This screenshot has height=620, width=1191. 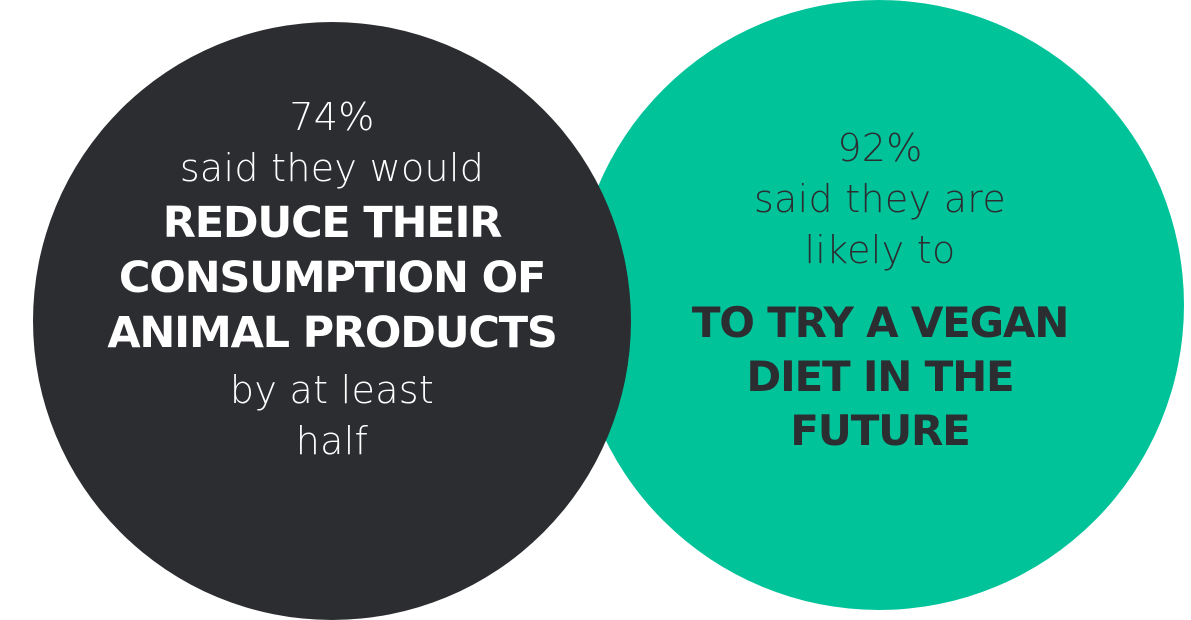 What do you see at coordinates (332, 333) in the screenshot?
I see `left-emphasis-line: ANIMAL PRODUCTS` at bounding box center [332, 333].